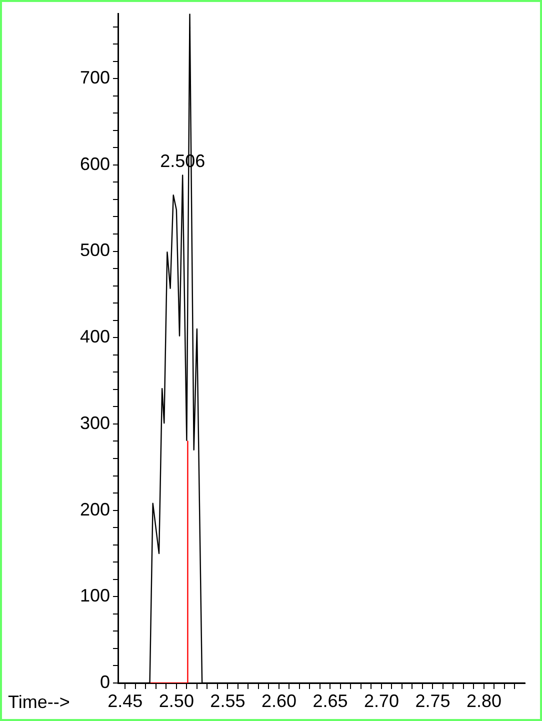 This screenshot has height=721, width=542. What do you see at coordinates (95, 596) in the screenshot?
I see `y-tick-label: 100` at bounding box center [95, 596].